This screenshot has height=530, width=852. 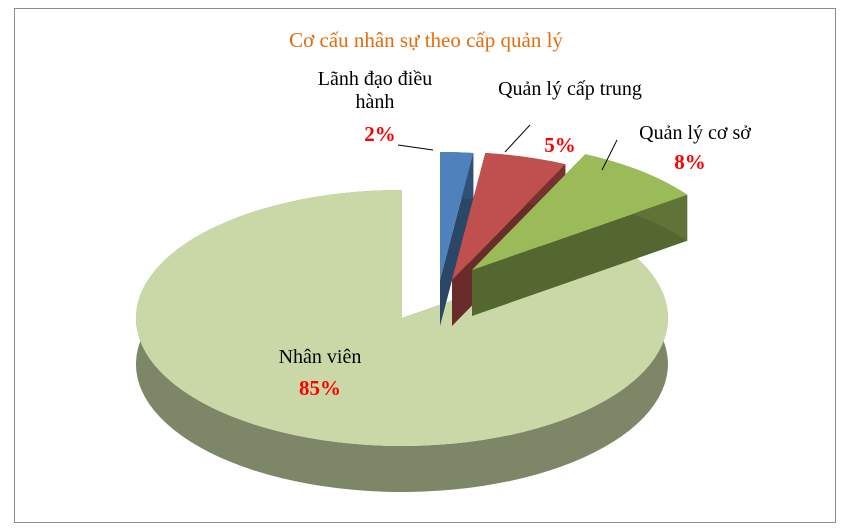 I want to click on category-label: Quản lý cơ sở, so click(x=695, y=133).